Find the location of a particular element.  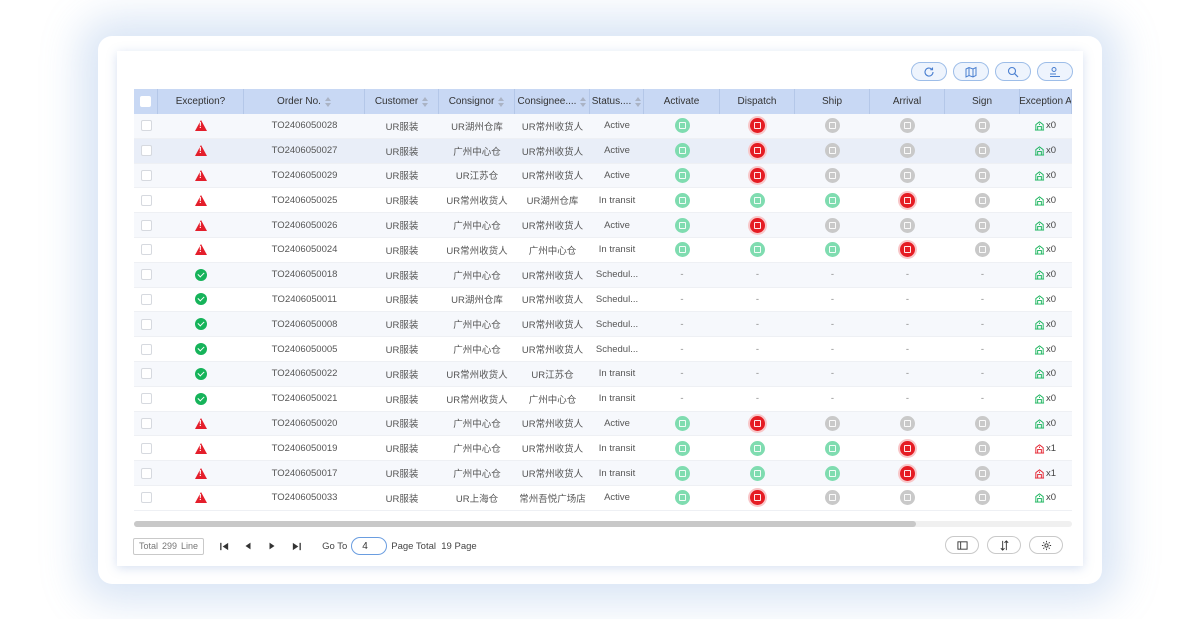

order-value: TO2406050021 is located at coordinates (304, 399).